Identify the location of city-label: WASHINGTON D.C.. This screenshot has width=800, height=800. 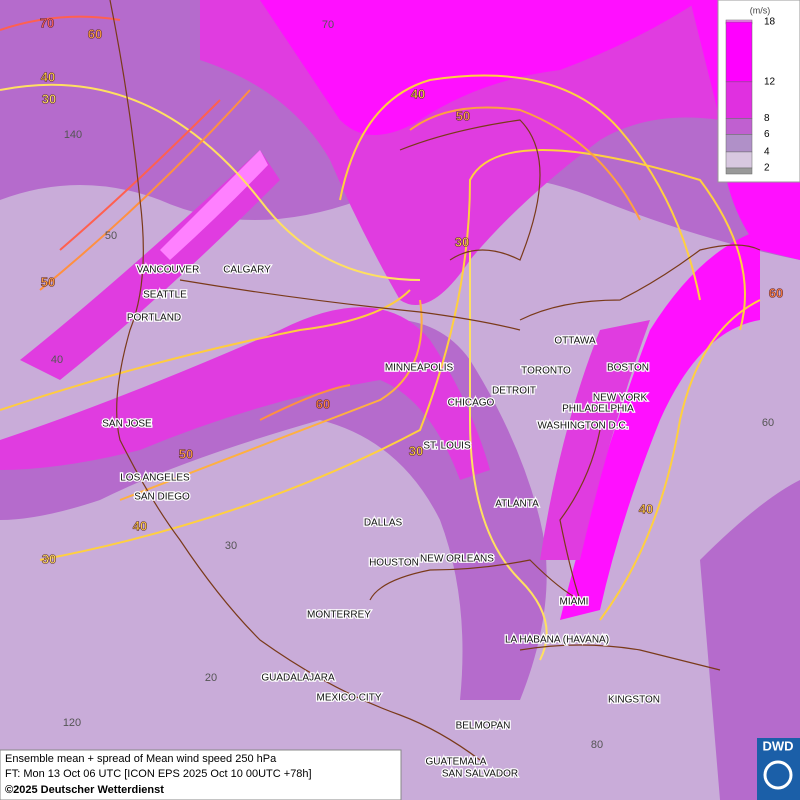
(582, 426).